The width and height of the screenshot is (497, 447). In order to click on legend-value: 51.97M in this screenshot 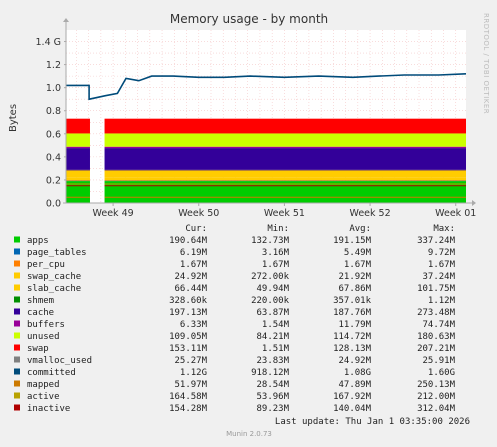, I will do `click(190, 385)`.